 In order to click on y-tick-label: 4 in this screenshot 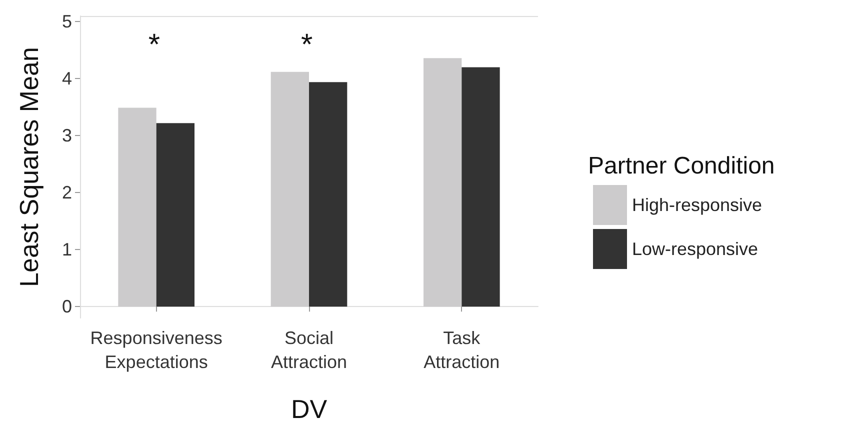, I will do `click(67, 78)`.